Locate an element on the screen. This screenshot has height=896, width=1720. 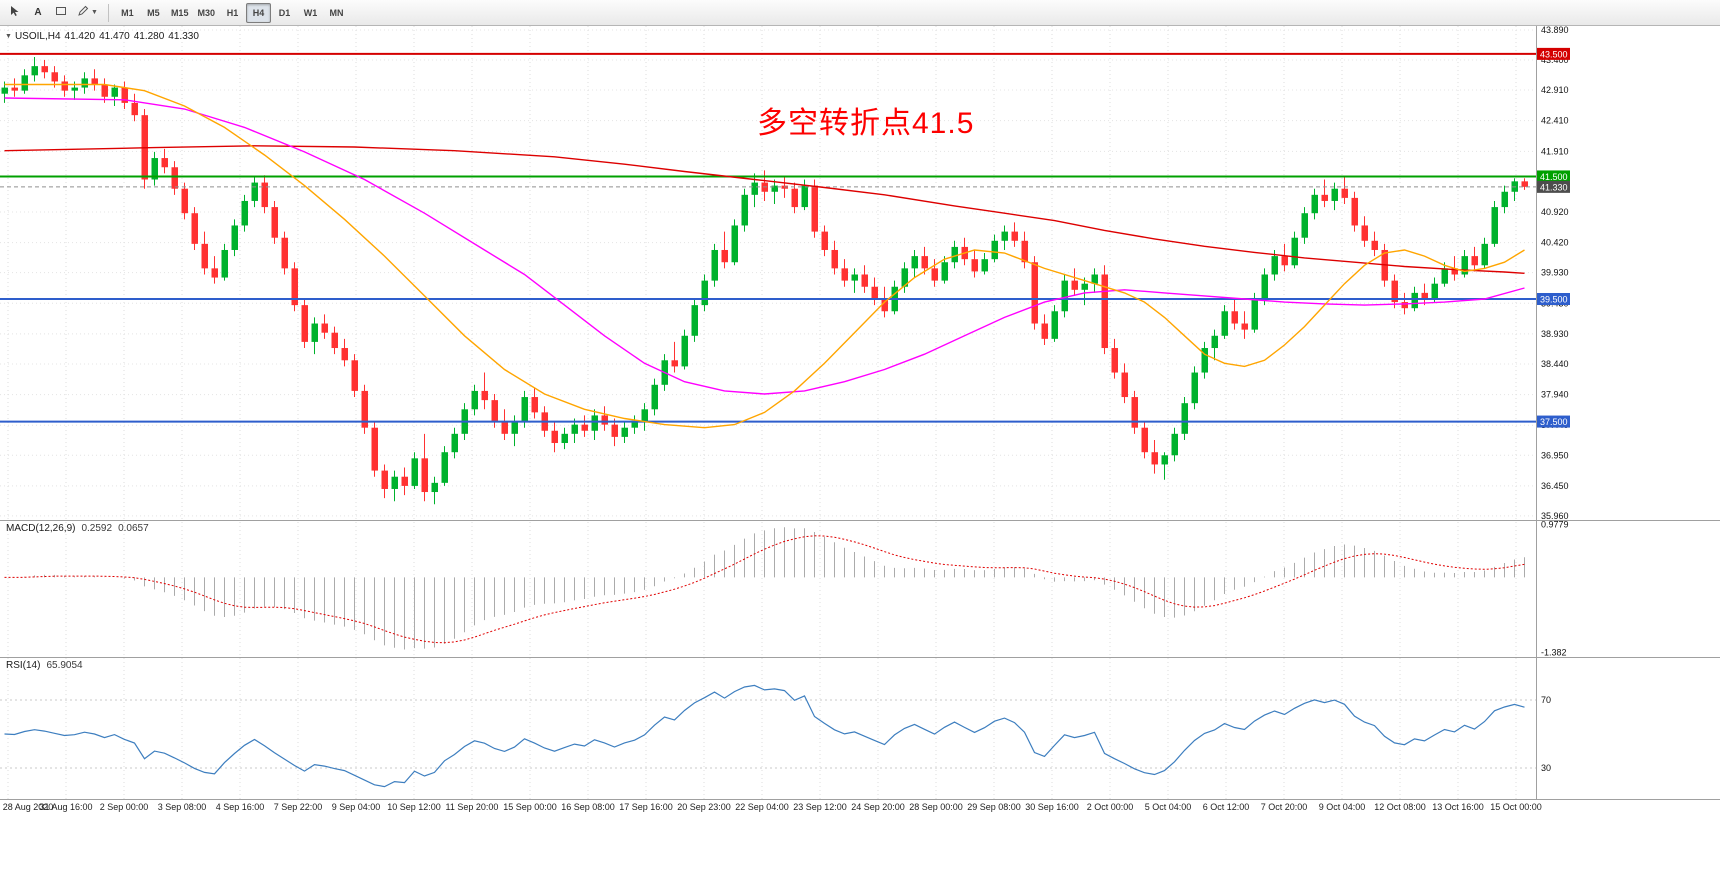
svg-text: 36.950 is located at coordinates (1555, 455).